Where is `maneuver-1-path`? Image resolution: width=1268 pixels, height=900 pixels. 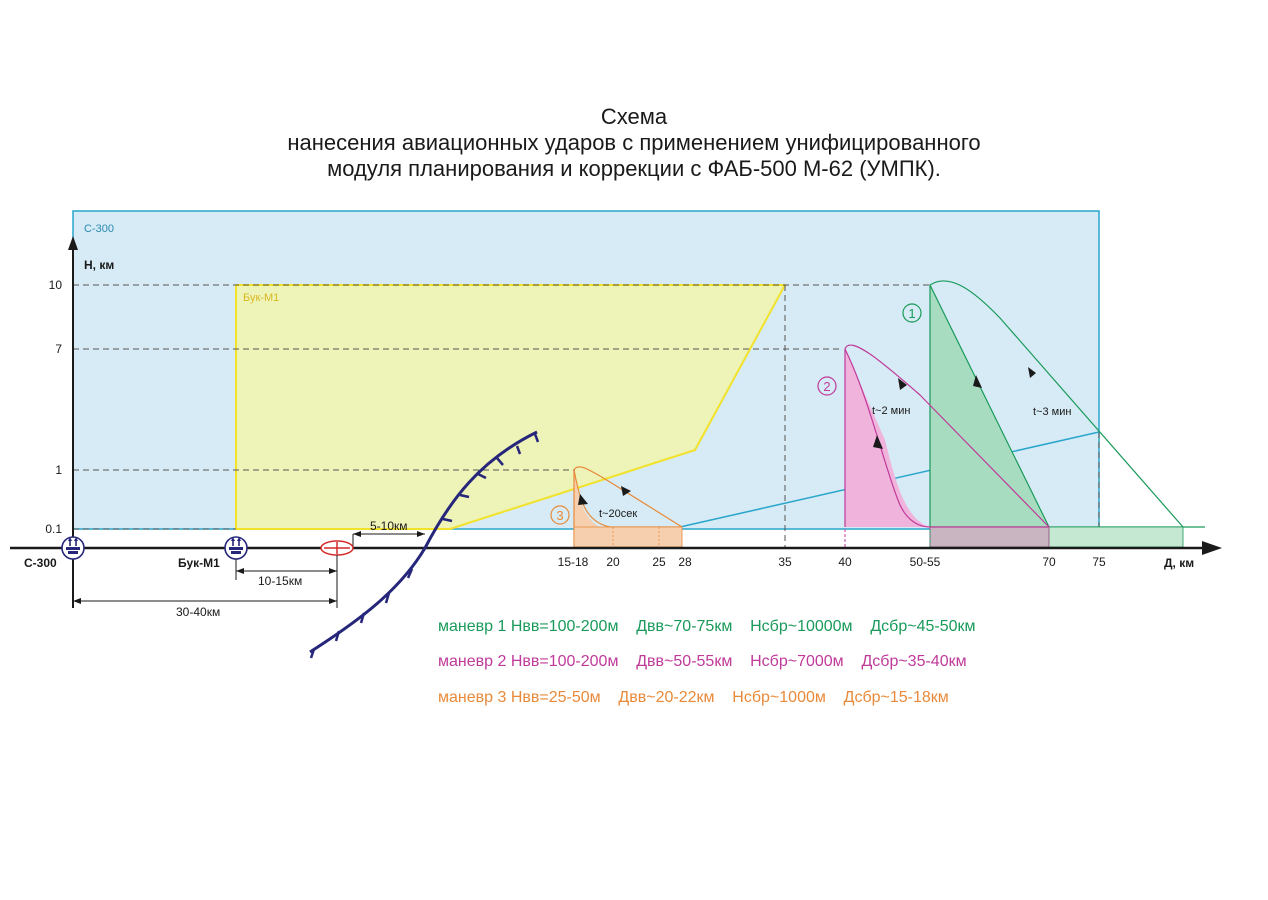
maneuver-1-path is located at coordinates (1056, 404).